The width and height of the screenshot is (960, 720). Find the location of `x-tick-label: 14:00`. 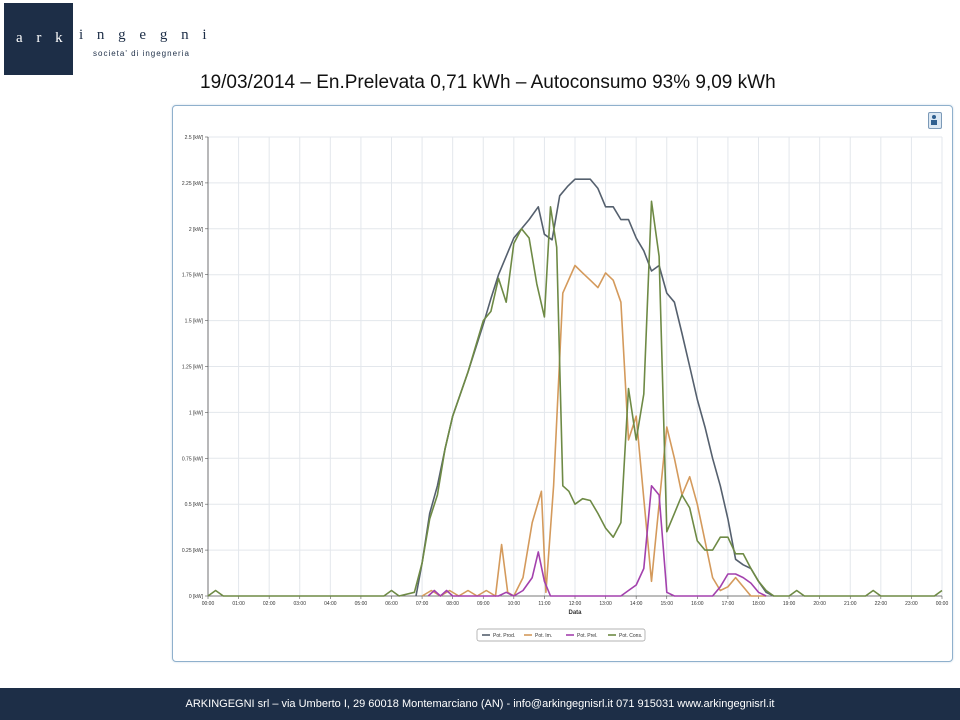

x-tick-label: 14:00 is located at coordinates (636, 604).